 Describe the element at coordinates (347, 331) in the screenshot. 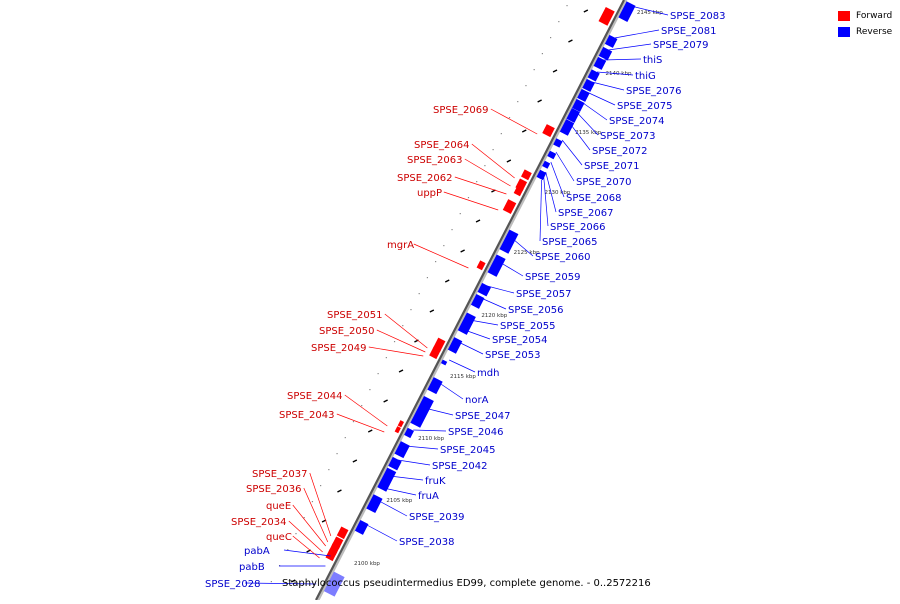

I see `forward-gene-label: SPSE_2050` at that location.